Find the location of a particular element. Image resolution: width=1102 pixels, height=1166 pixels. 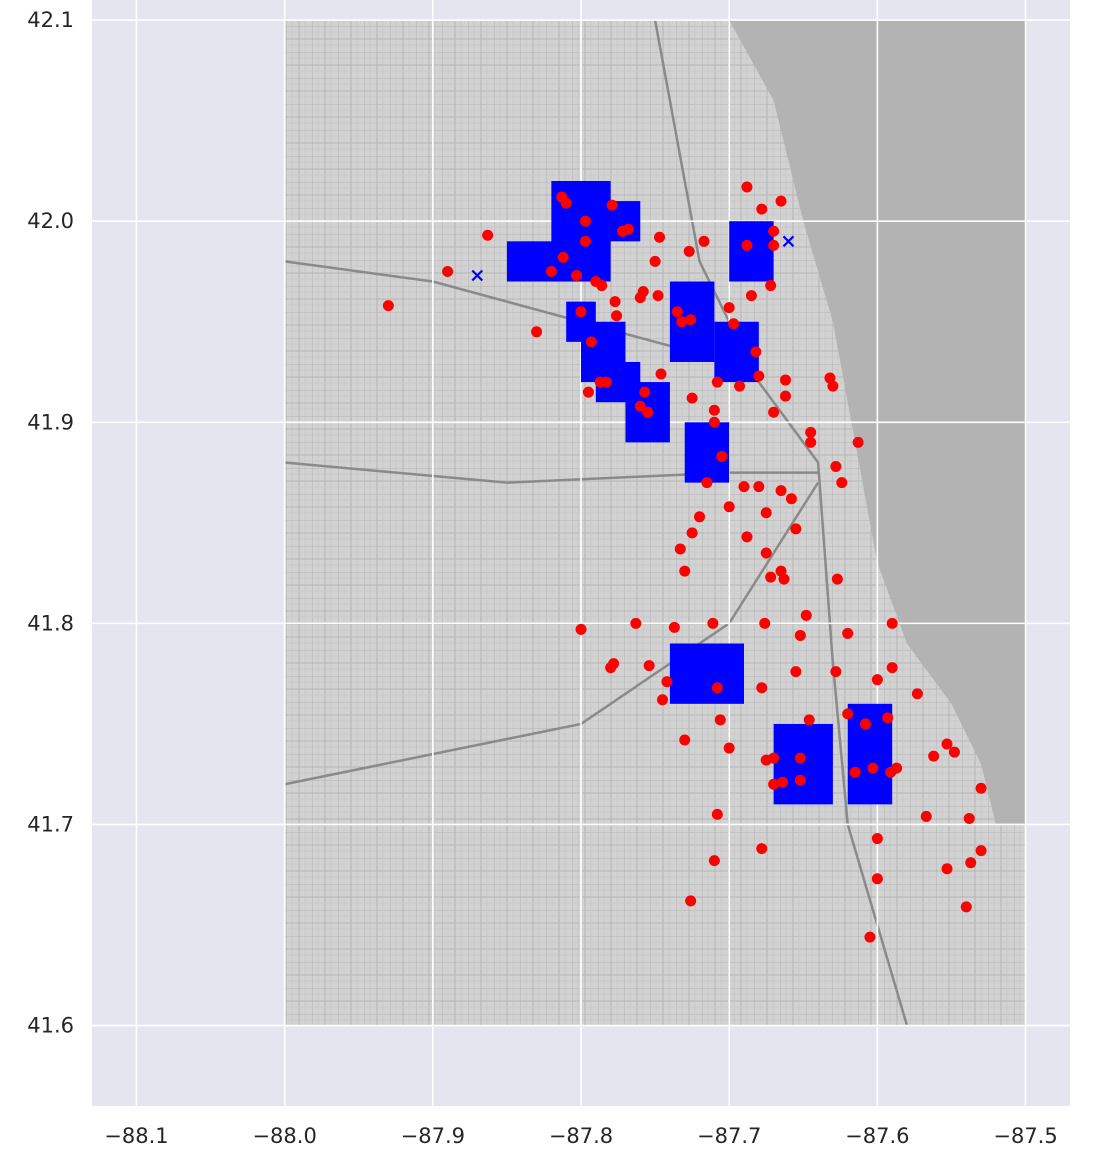

x-tick-label: −87.8 is located at coordinates (581, 1136).